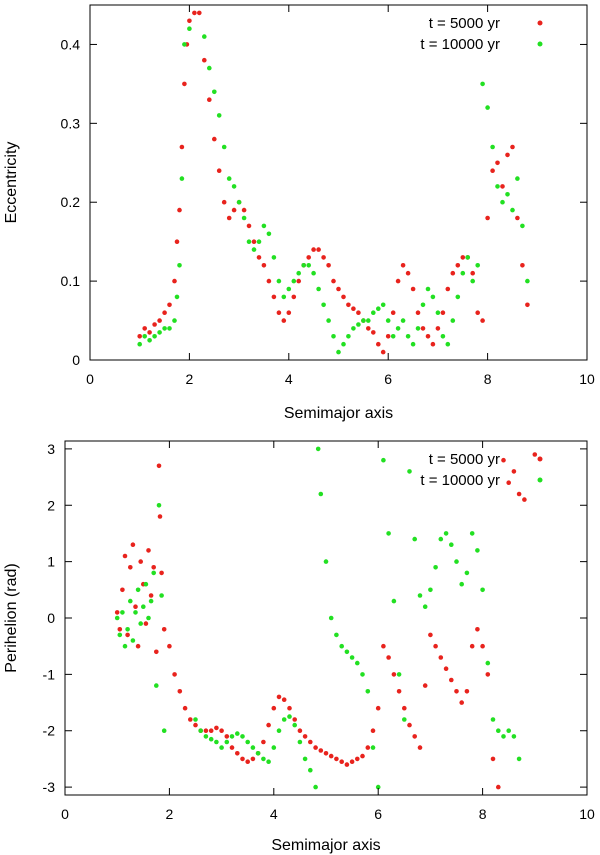  What do you see at coordinates (51, 505) in the screenshot?
I see `y-tick-label: 2` at bounding box center [51, 505].